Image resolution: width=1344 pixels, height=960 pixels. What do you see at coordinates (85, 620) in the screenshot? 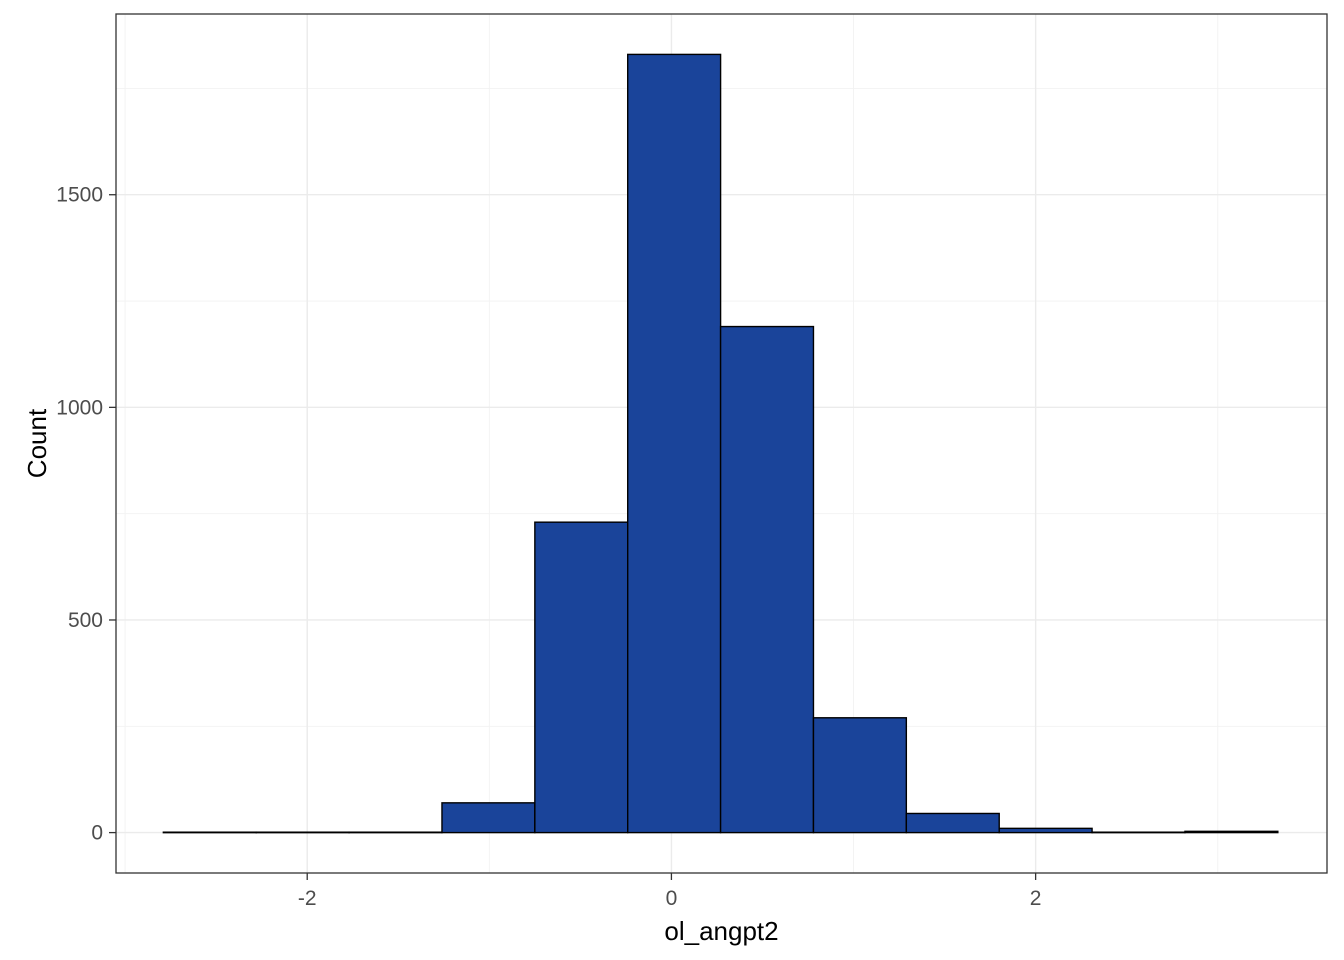
I see `y-tick-label: 500` at bounding box center [85, 620].